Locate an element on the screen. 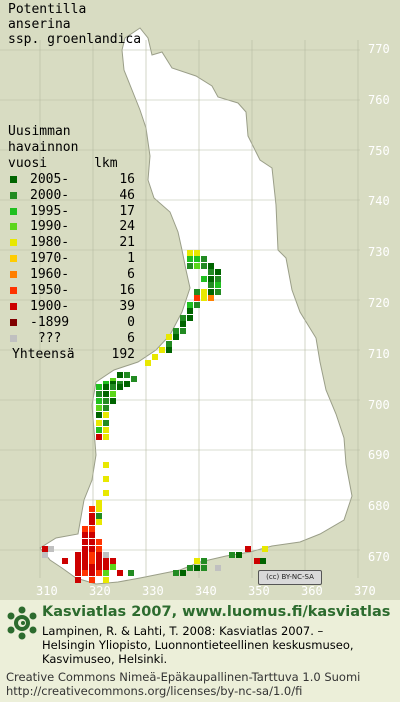 The height and width of the screenshot is (702, 400). x-tick-label: 320 is located at coordinates (100, 591).